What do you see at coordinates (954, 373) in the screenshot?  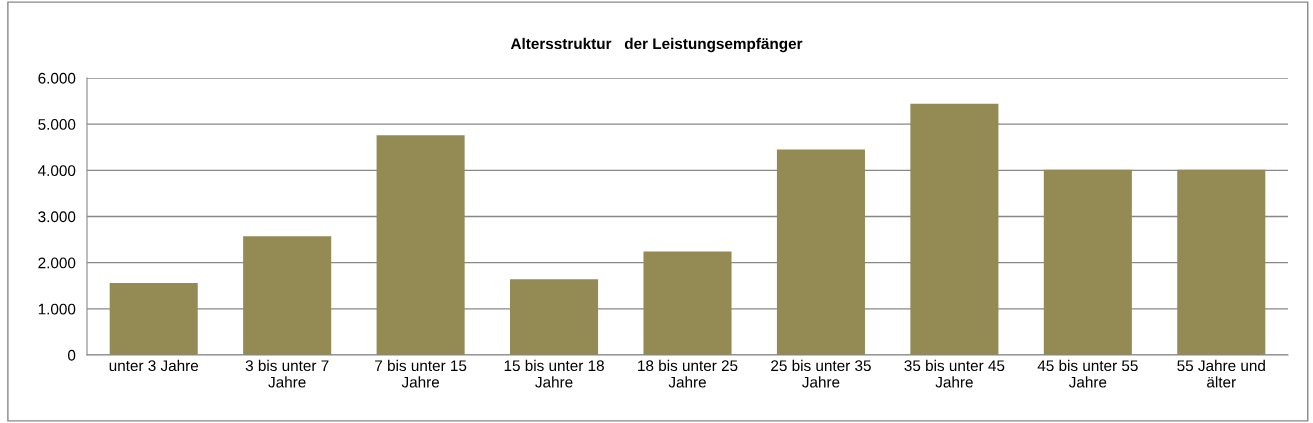 I see `x-tick-label: 35 bis unter 45 Jahre` at bounding box center [954, 373].